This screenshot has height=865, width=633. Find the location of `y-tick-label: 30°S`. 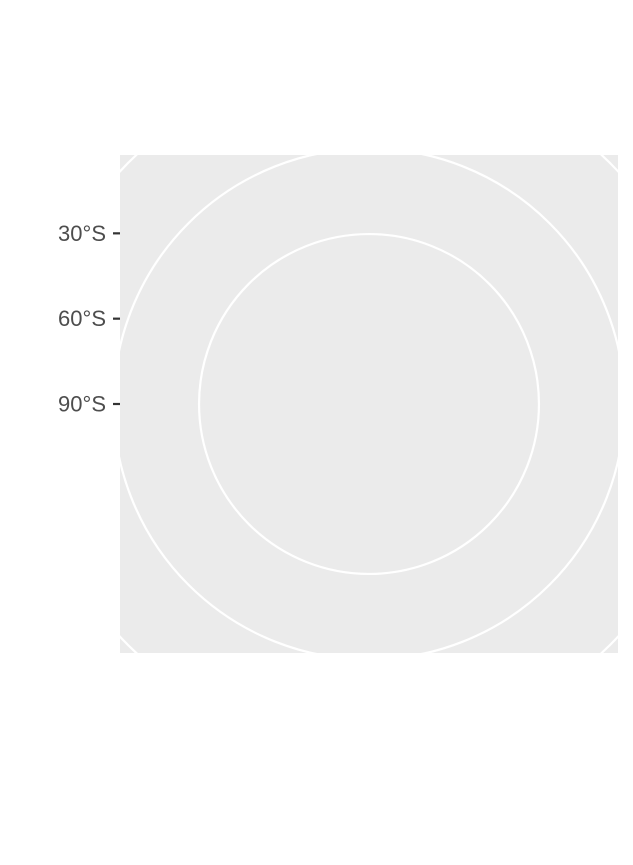

y-tick-label: 30°S is located at coordinates (82, 233).